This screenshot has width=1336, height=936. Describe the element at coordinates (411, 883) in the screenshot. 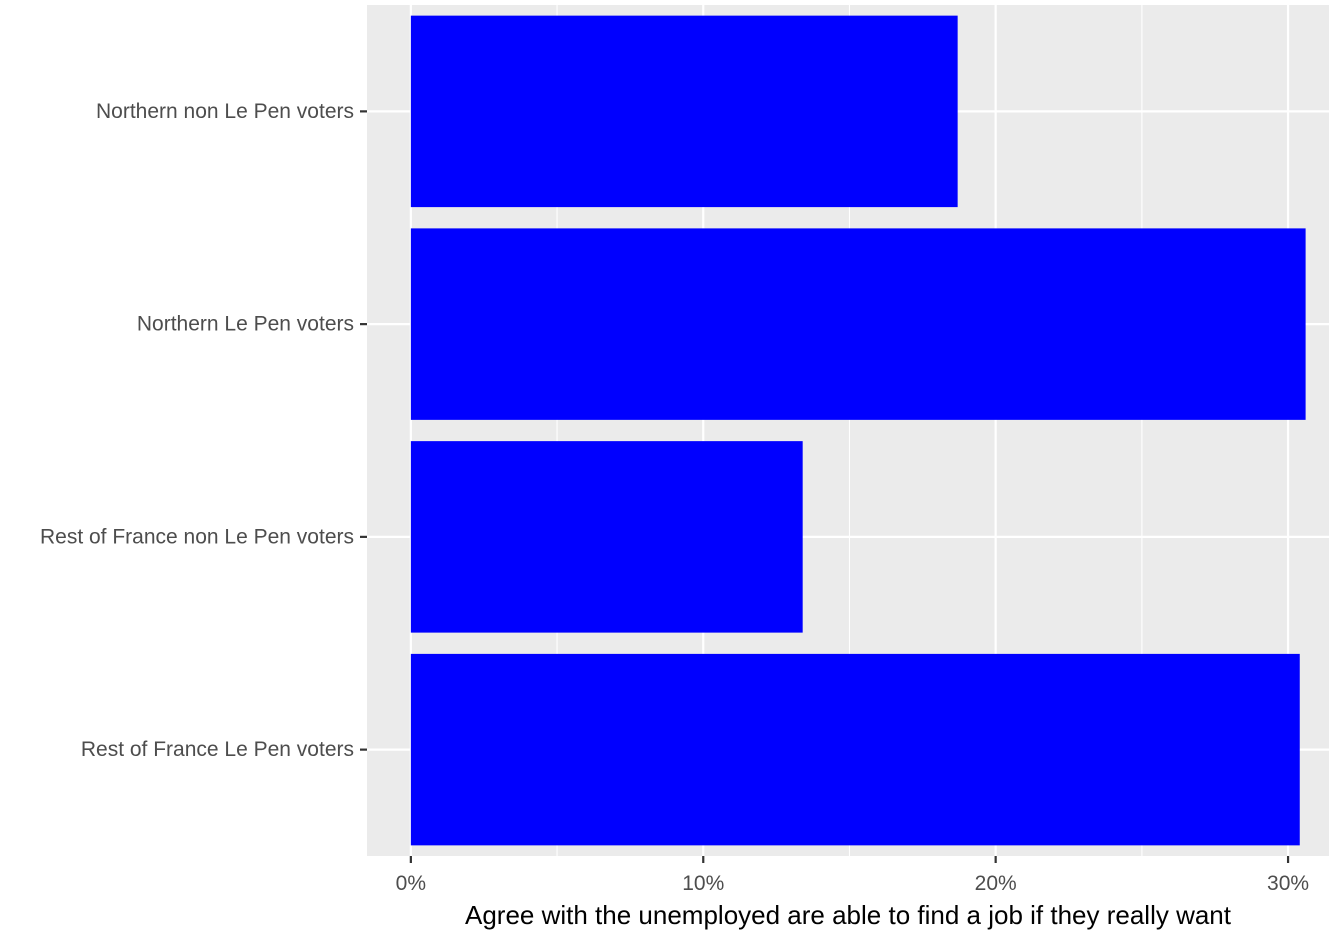

I see `x-tick-label-0: 0%` at that location.